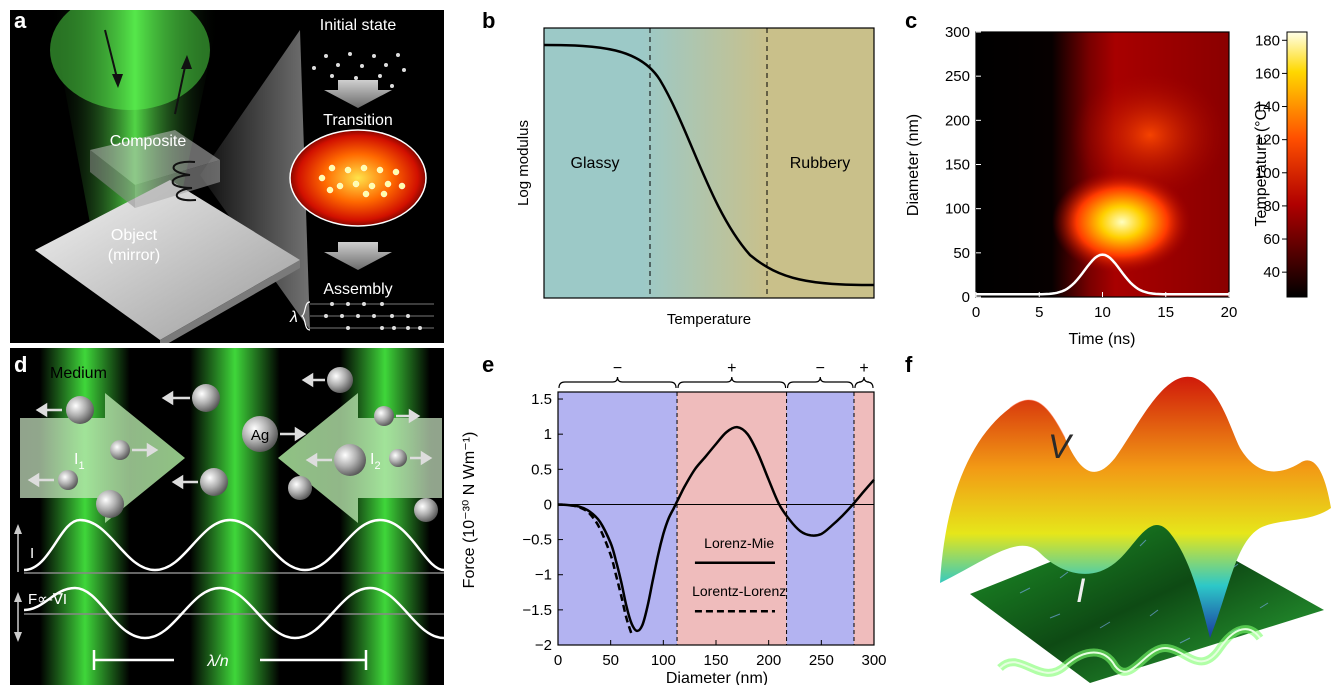 The height and width of the screenshot is (690, 1331). I want to click on panel-c-xtick-label: 20, so click(1229, 312).